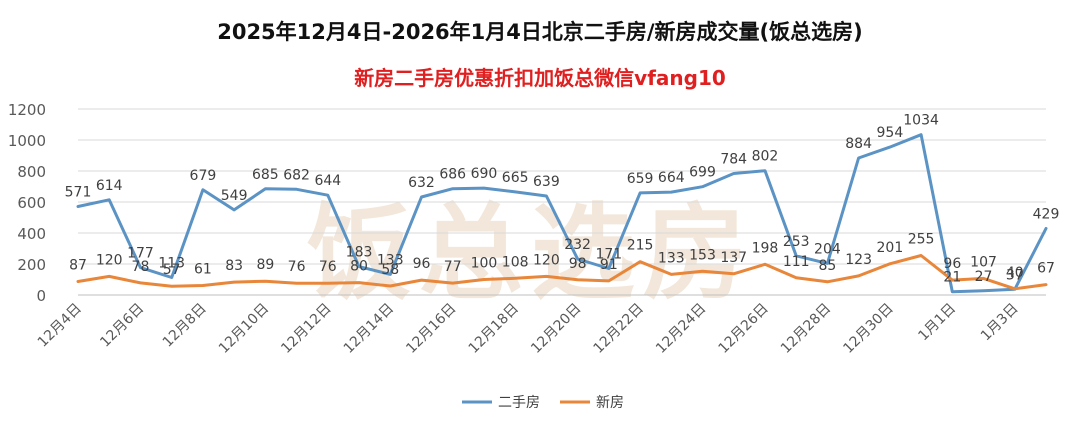 The height and width of the screenshot is (426, 1080). I want to click on data-label: 100, so click(484, 264).